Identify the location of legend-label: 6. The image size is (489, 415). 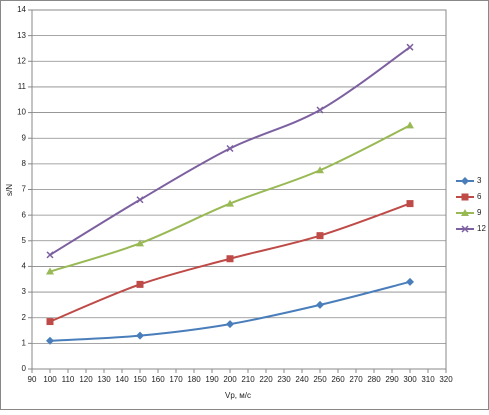
(479, 196).